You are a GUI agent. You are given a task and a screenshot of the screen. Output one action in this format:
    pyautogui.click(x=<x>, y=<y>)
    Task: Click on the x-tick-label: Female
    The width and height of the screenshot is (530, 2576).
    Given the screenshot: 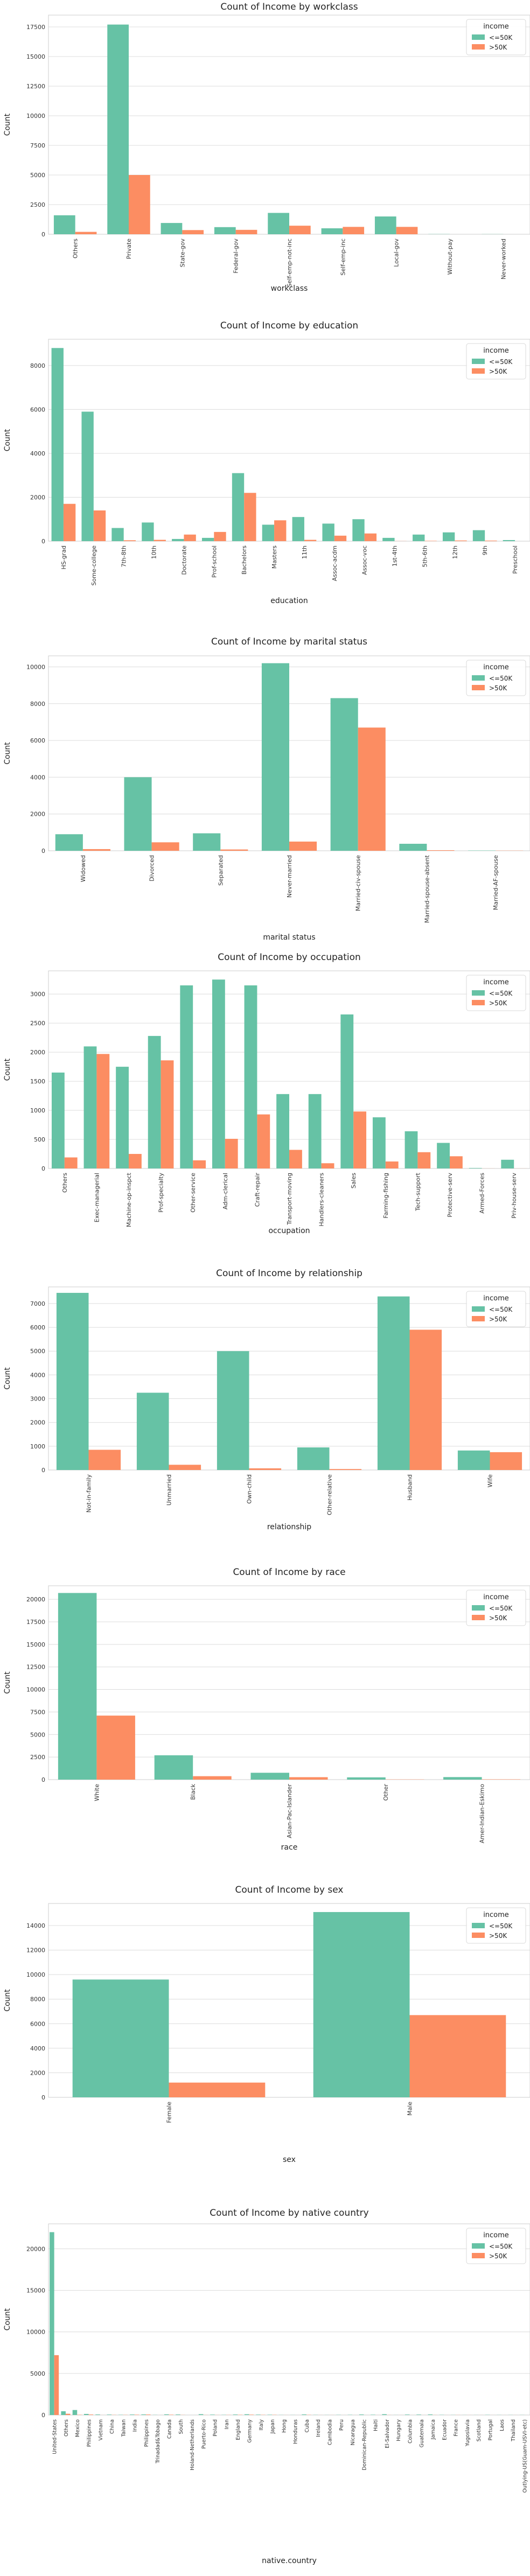 What is the action you would take?
    pyautogui.click(x=169, y=2112)
    